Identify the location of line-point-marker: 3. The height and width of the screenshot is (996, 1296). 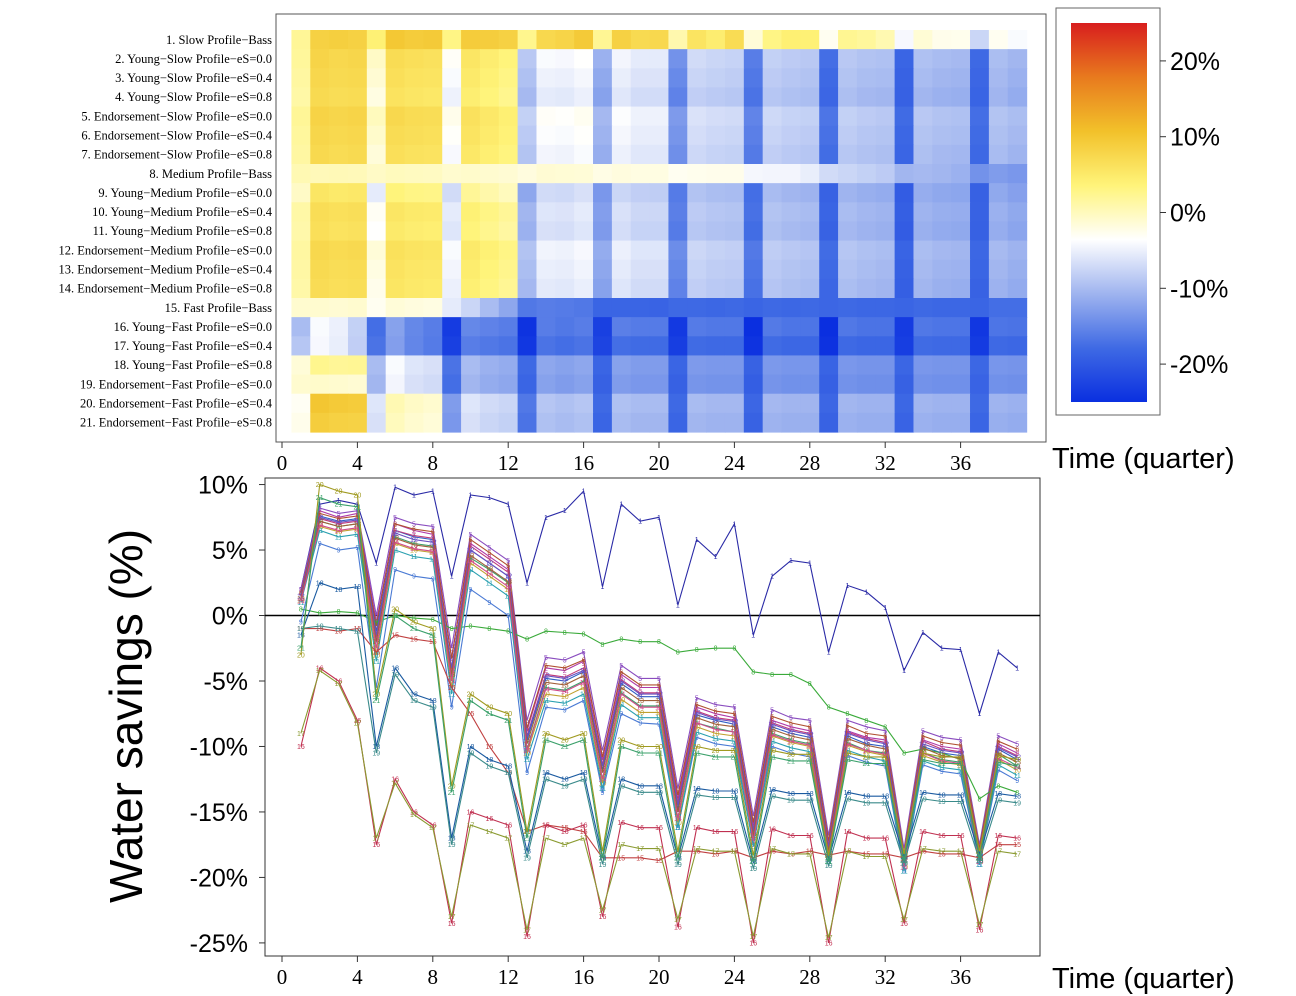
(697, 716).